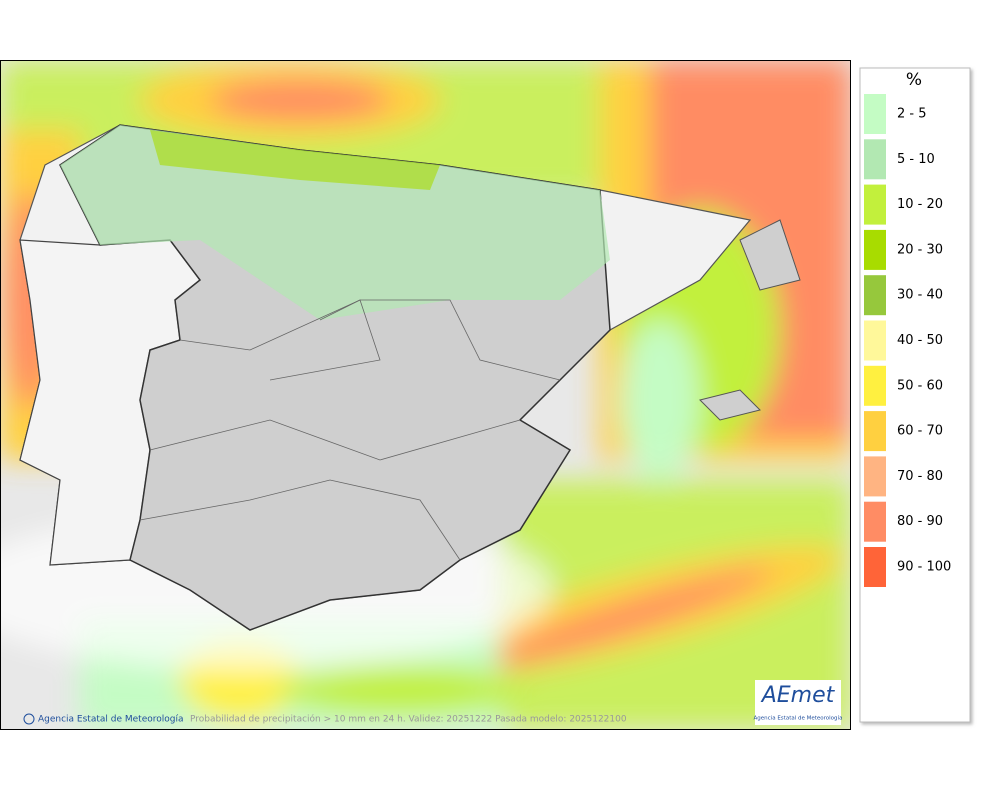 This screenshot has height=794, width=1000. I want to click on legend-label: 5 - 10, so click(916, 159).